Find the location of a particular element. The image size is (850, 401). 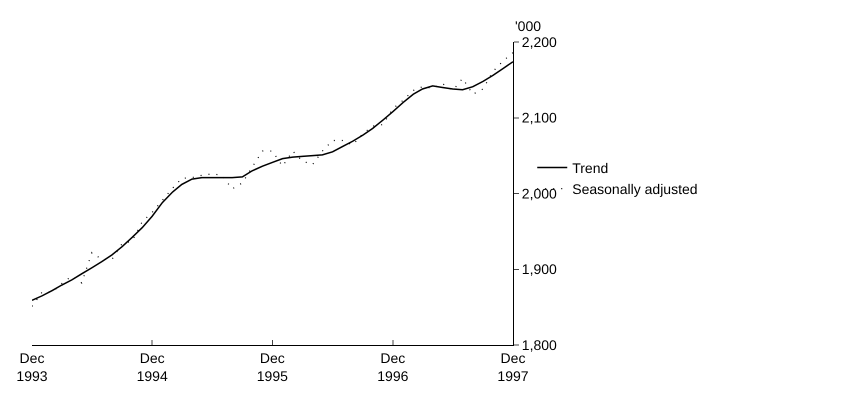

legend-label: Trend is located at coordinates (590, 168).